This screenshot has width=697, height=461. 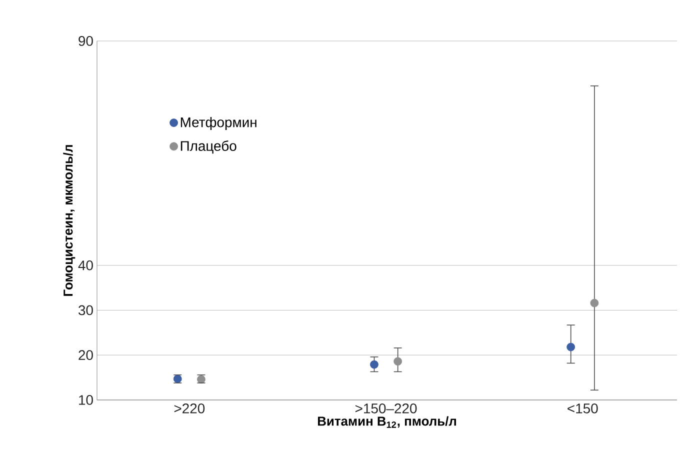 I want to click on y-tick-label: 20, so click(x=85, y=355).